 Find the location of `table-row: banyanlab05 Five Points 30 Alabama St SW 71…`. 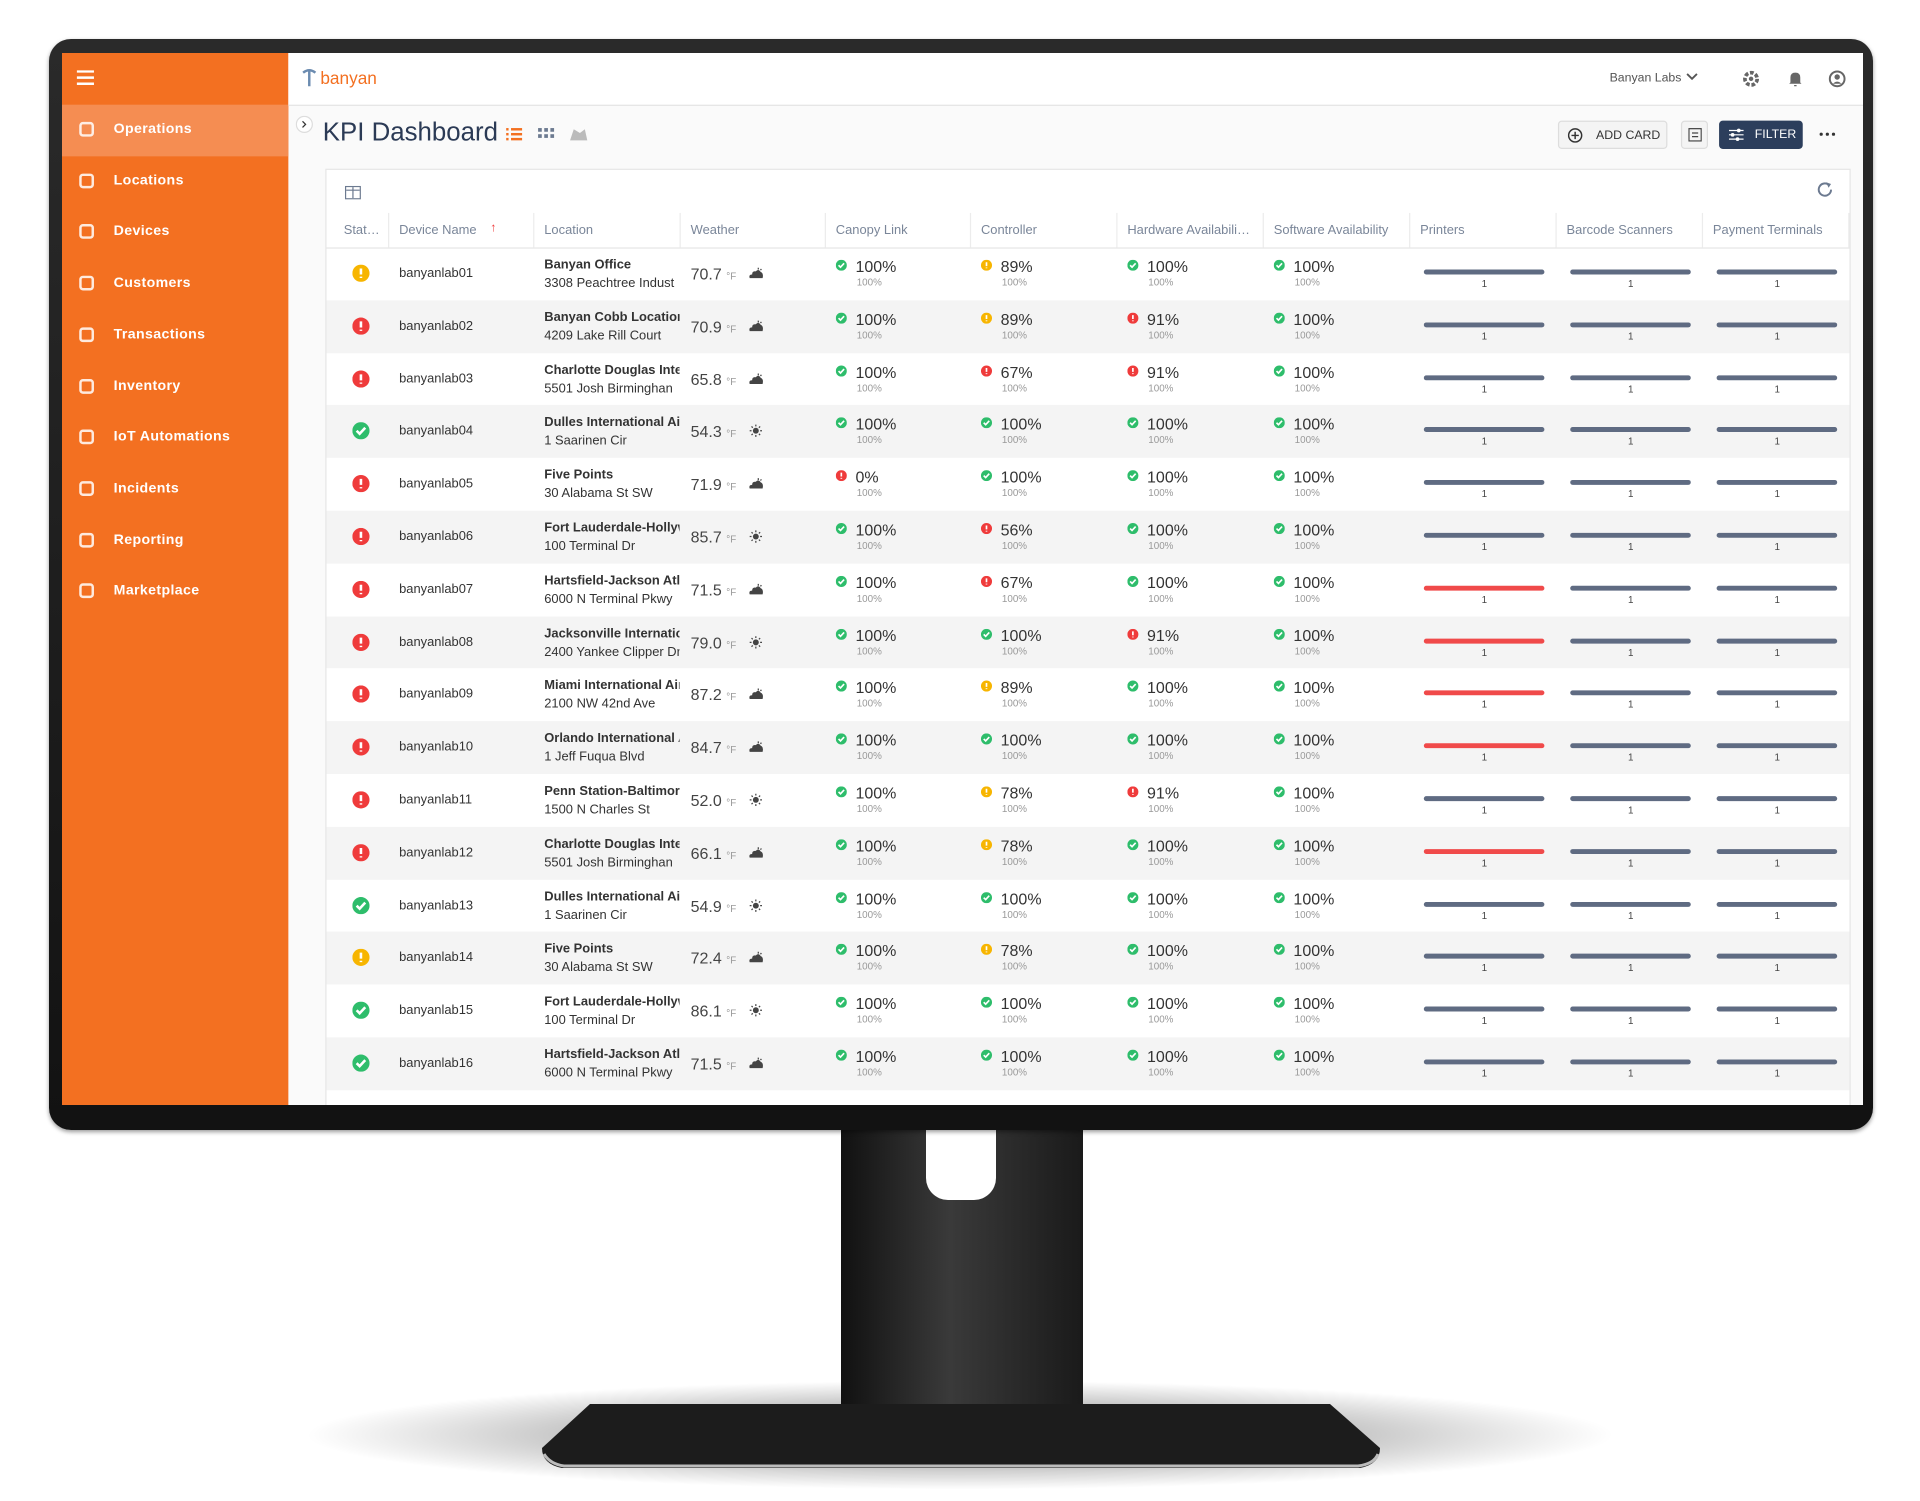

table-row: banyanlab05 Five Points 30 Alabama St SW 71… is located at coordinates (1087, 484).